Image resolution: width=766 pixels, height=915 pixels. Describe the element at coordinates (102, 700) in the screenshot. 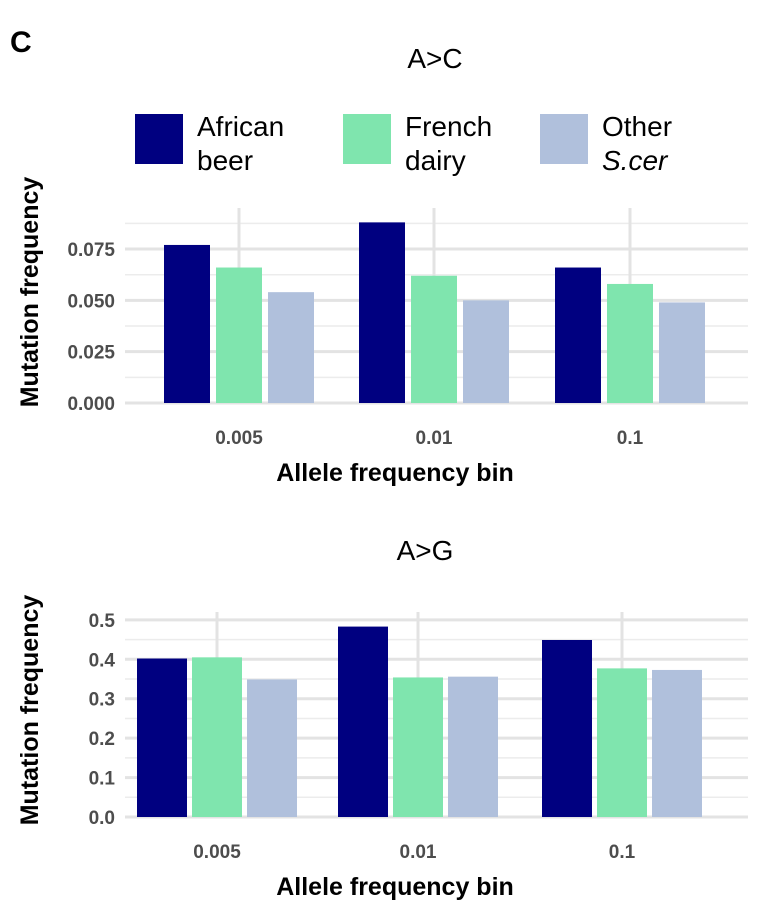

I see `y-tick-label: 0.3` at that location.